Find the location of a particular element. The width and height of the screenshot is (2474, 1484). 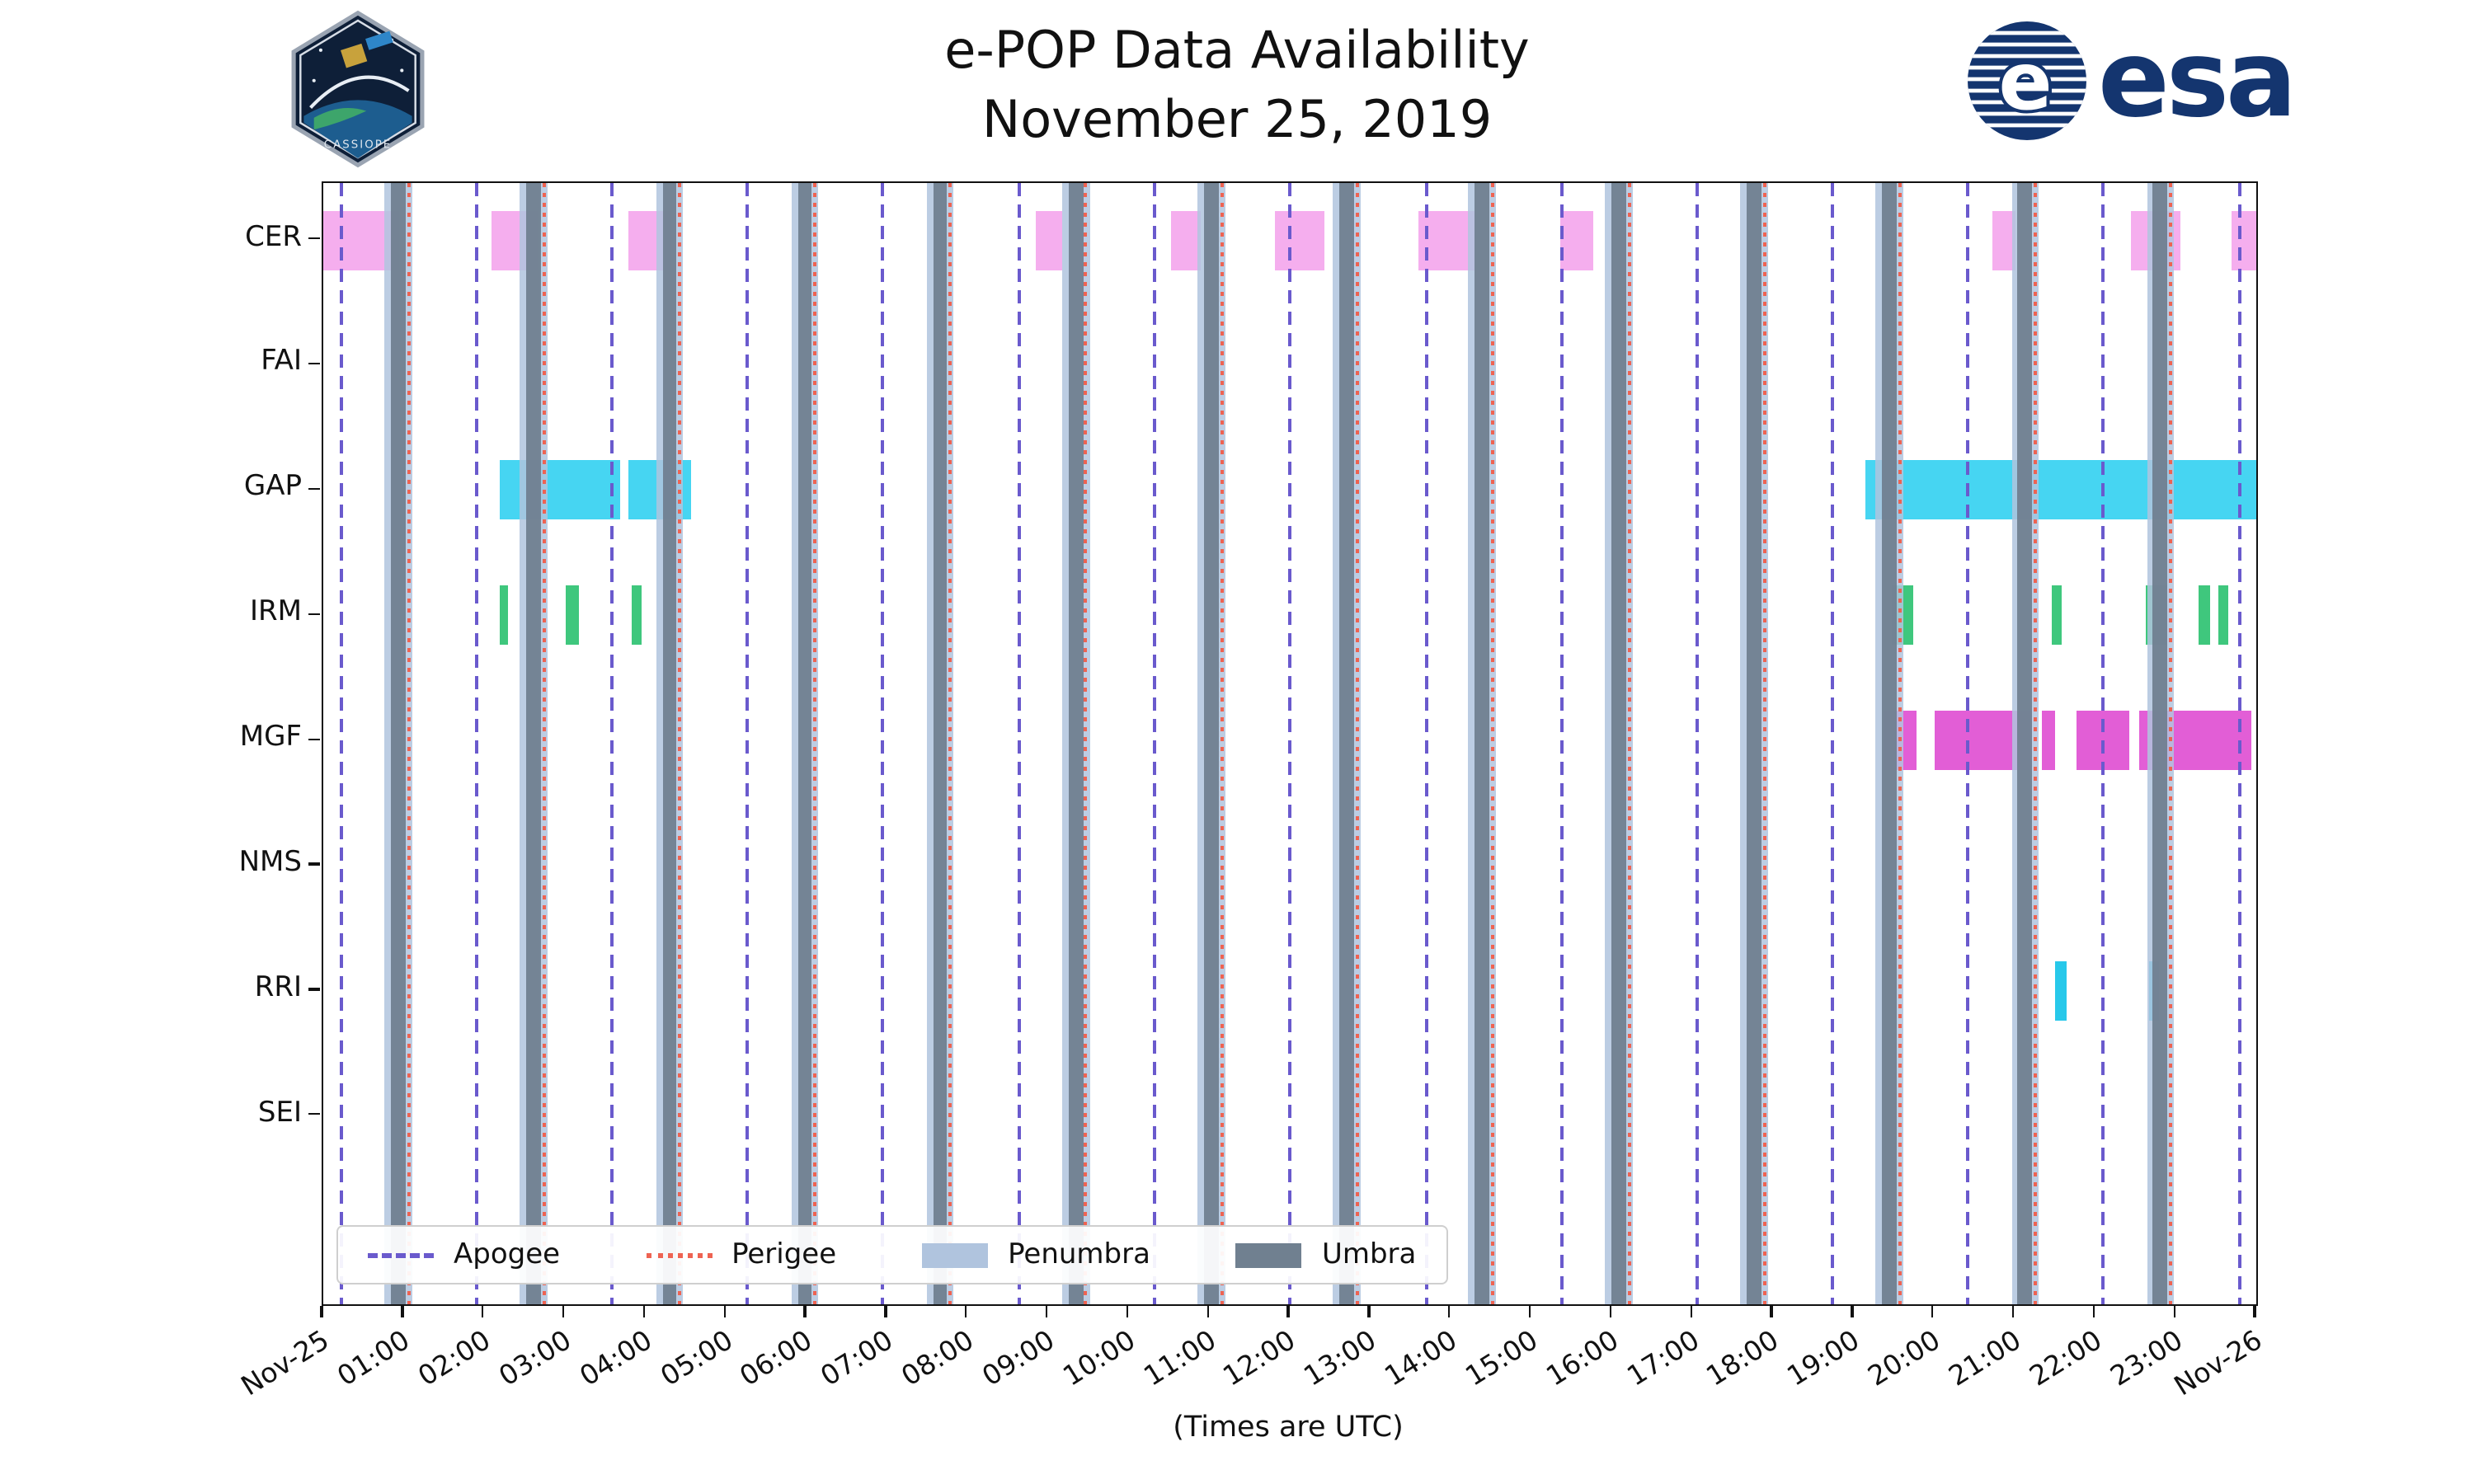

satellite-icon is located at coordinates (366, 49).